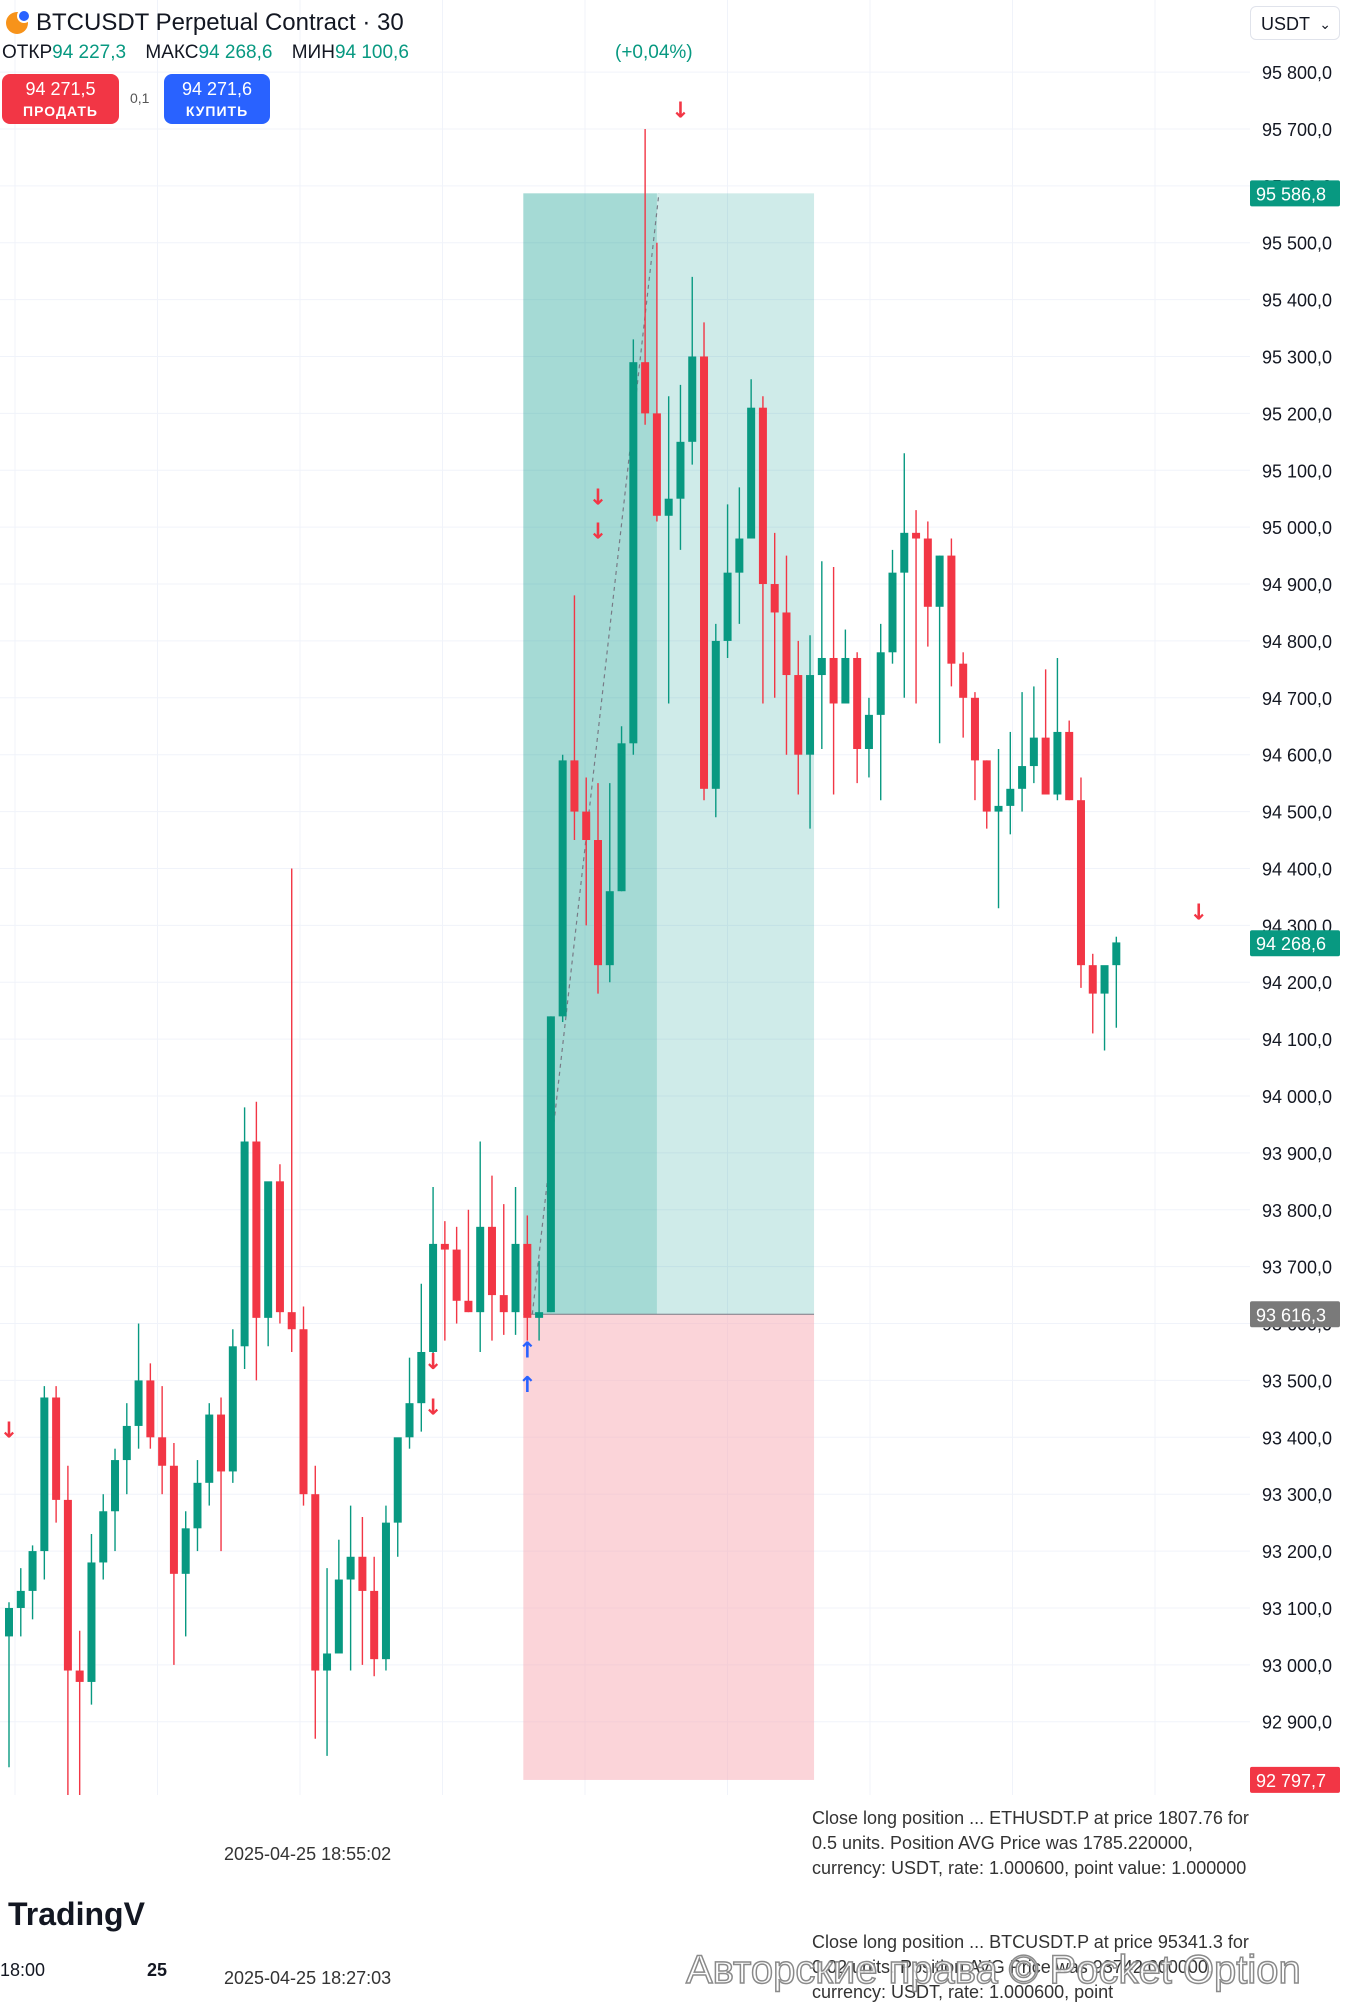  I want to click on trade-log-panel, so click(773, 1897).